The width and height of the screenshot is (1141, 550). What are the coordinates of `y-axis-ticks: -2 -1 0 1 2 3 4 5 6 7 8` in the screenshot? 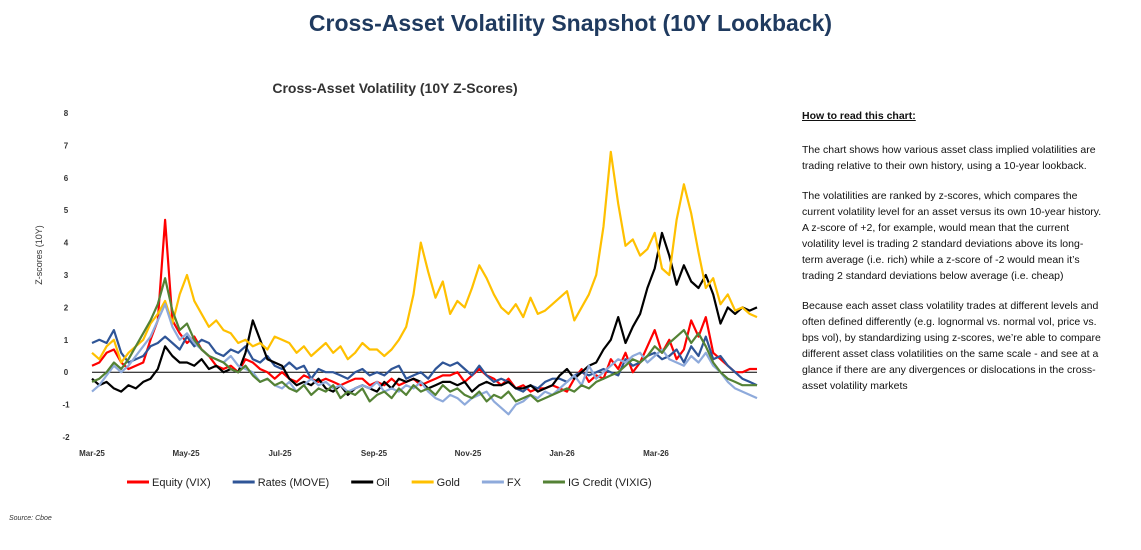 It's located at (66, 275).